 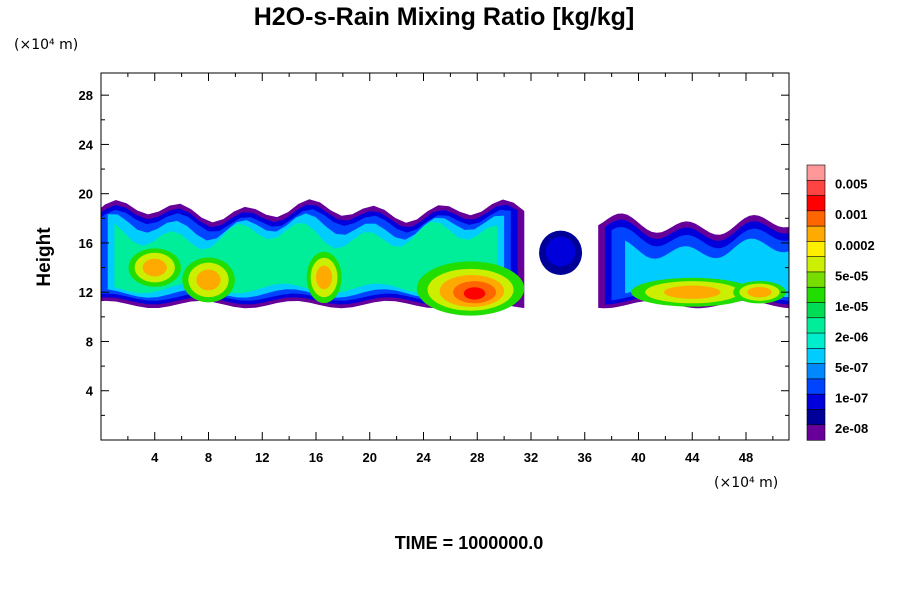 I want to click on y-tick-label: 16, so click(x=86, y=243).